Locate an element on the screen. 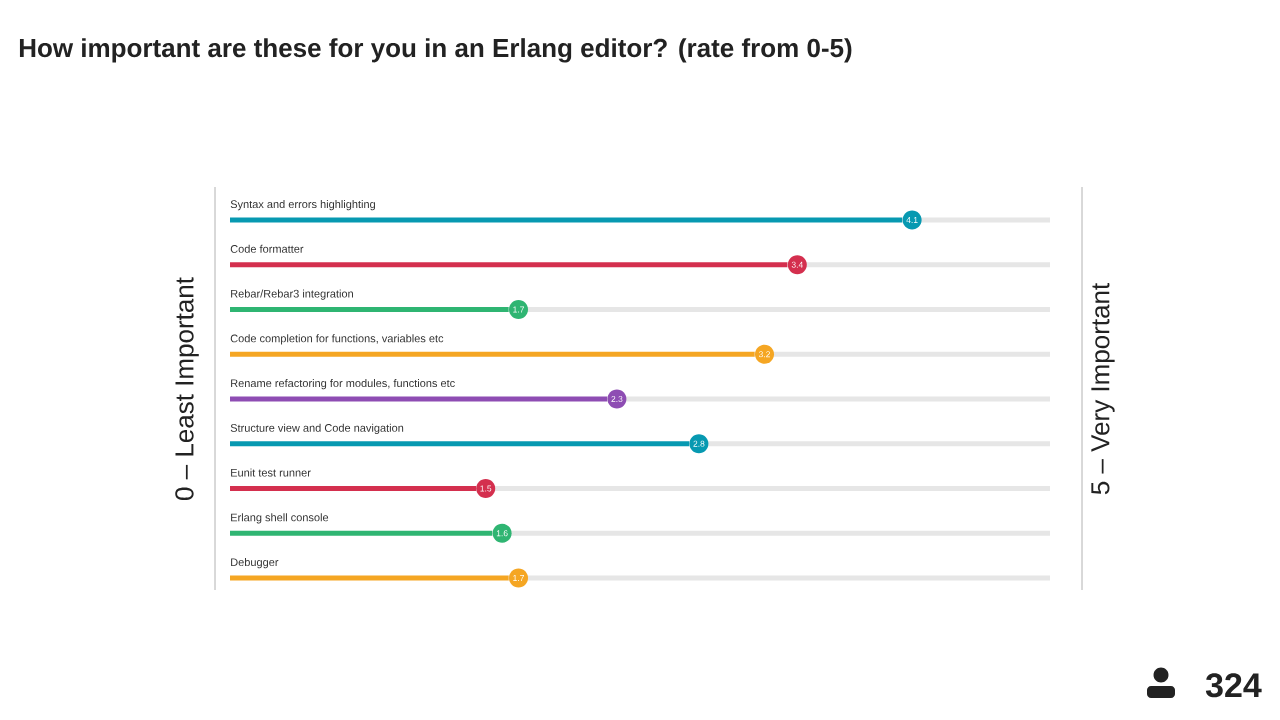 The image size is (1280, 720). y2-axis-title: 5 – Very Important is located at coordinates (1103, 388).